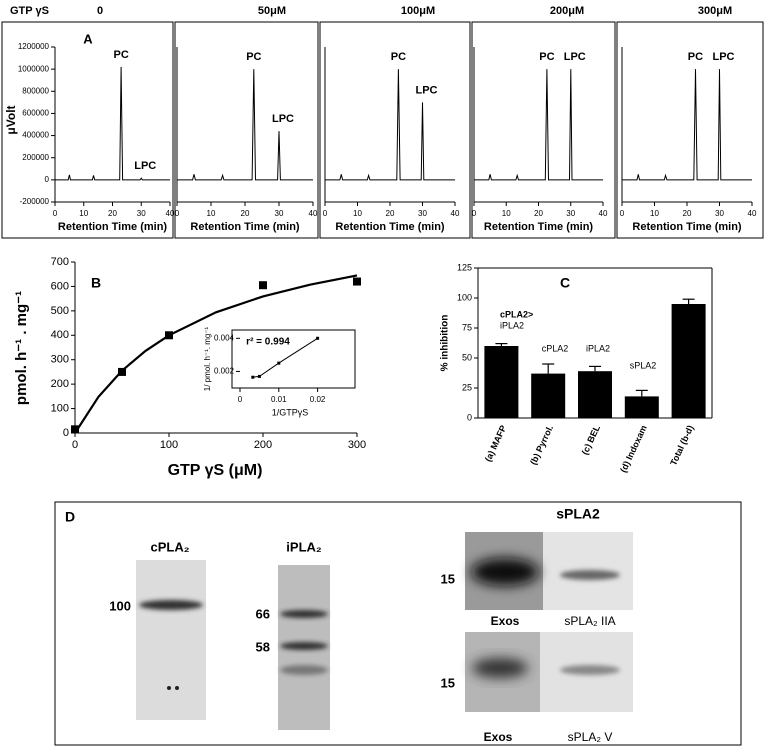 This screenshot has height=752, width=766. I want to click on y-tick-label: 25, so click(467, 387).